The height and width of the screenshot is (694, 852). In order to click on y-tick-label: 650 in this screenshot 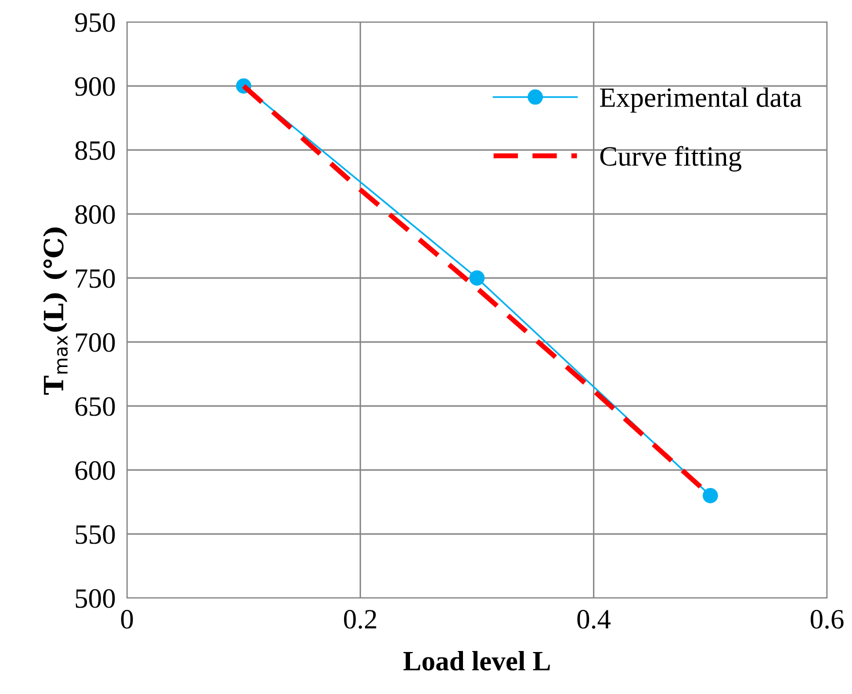, I will do `click(95, 406)`.